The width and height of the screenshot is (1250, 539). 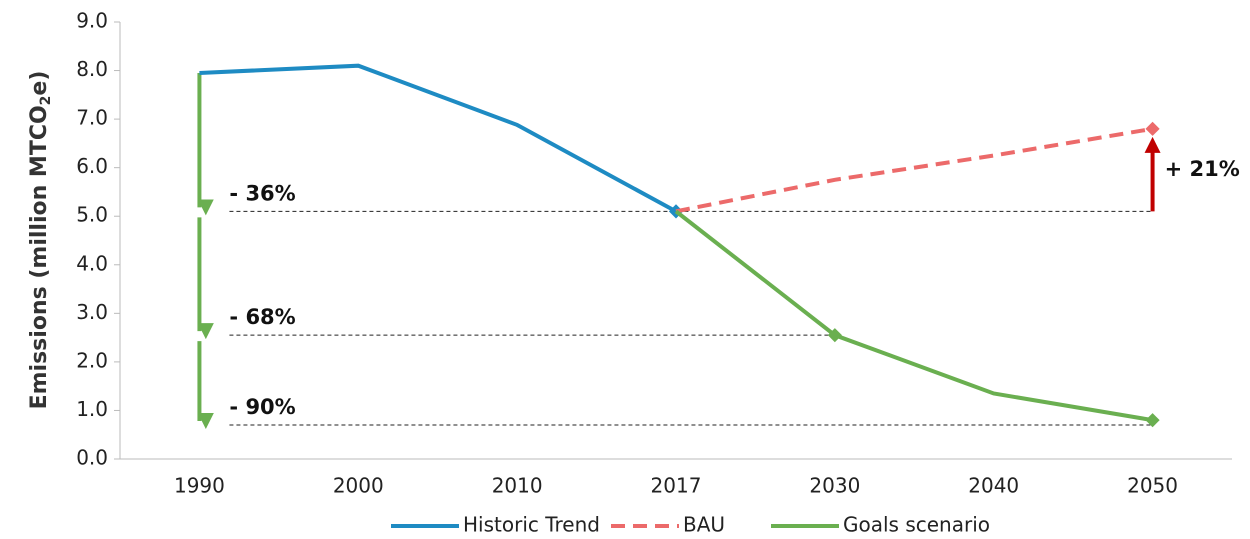 I want to click on legend-label: BAU, so click(x=704, y=525).